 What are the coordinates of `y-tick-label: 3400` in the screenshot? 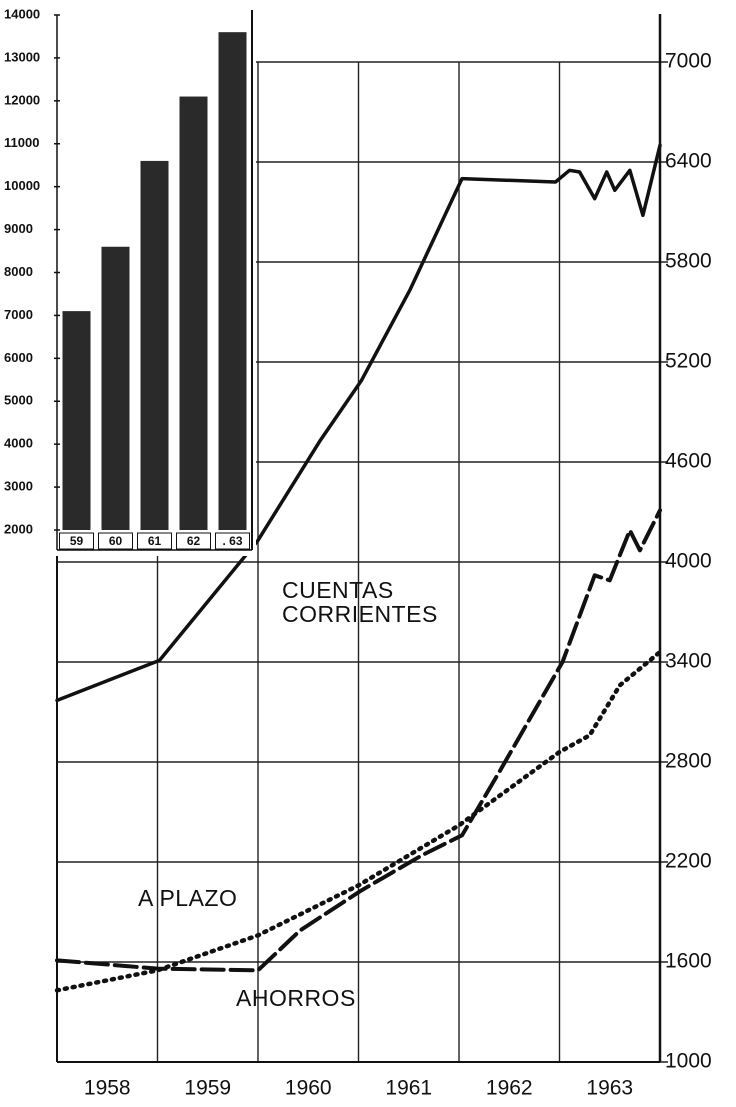 It's located at (688, 661).